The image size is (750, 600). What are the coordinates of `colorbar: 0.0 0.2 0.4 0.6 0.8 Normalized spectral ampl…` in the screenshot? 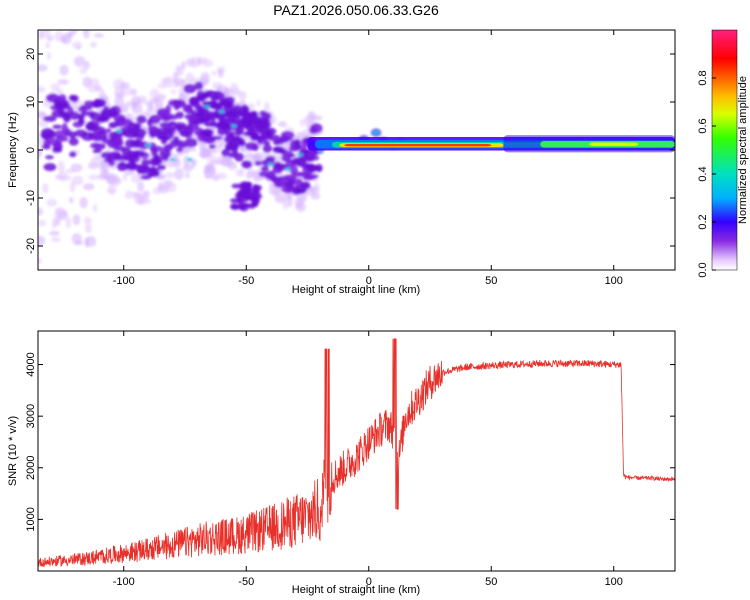 It's located at (723, 153).